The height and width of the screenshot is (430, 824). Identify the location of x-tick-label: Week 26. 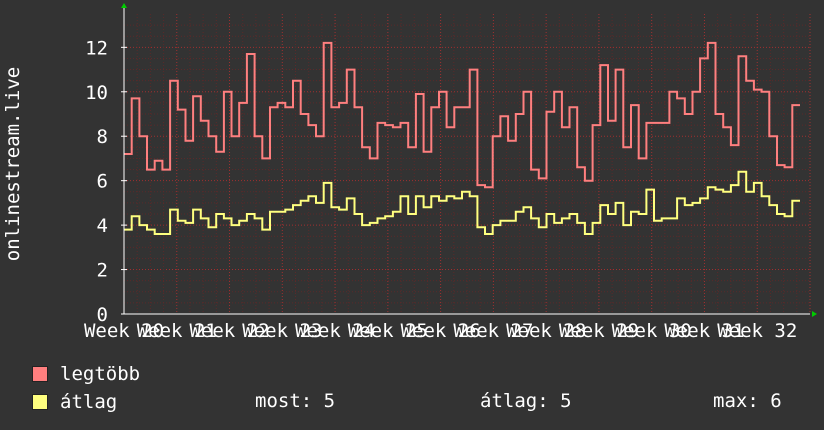
(441, 331).